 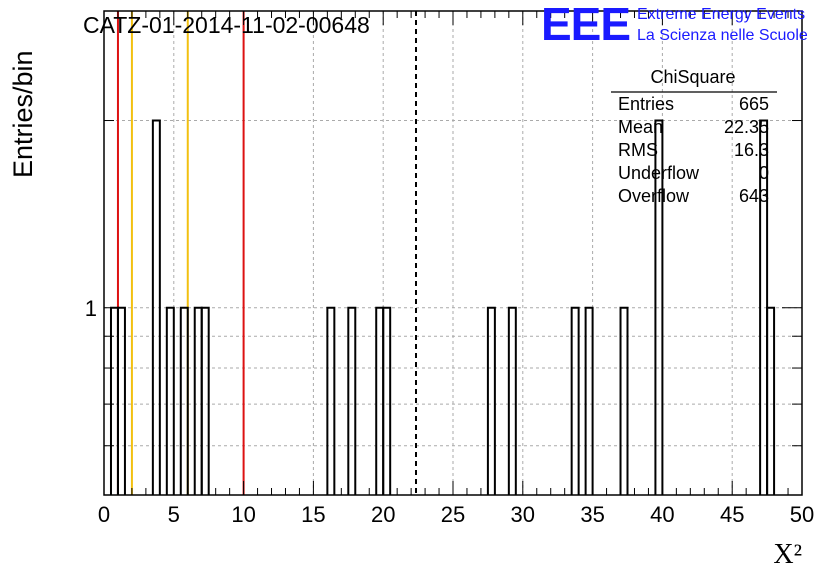 I want to click on stats-value-entries: 665, so click(x=754, y=104).